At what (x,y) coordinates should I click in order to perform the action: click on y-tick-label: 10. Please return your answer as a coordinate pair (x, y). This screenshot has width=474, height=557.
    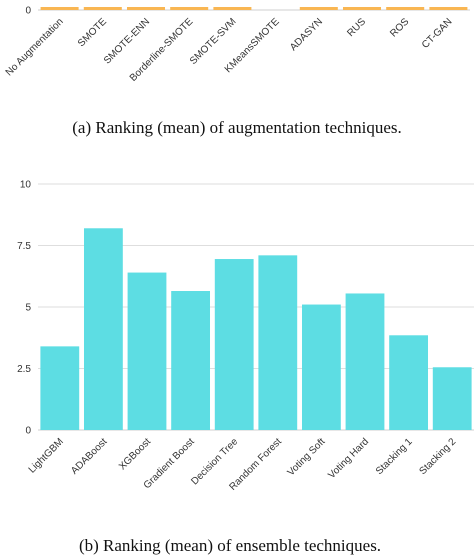
    Looking at the image, I should click on (26, 185).